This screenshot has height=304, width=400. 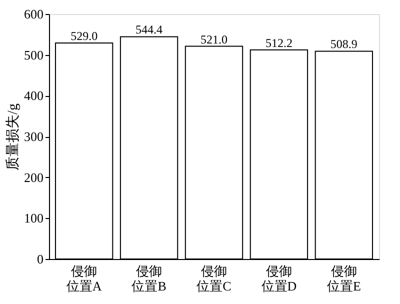 I want to click on y-axis-title: 质量损失/g, so click(x=13, y=137).